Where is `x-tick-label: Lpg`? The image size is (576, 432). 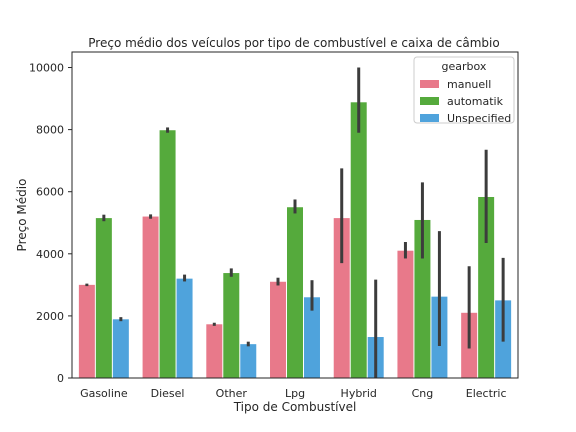
x-tick-label: Lpg is located at coordinates (295, 393).